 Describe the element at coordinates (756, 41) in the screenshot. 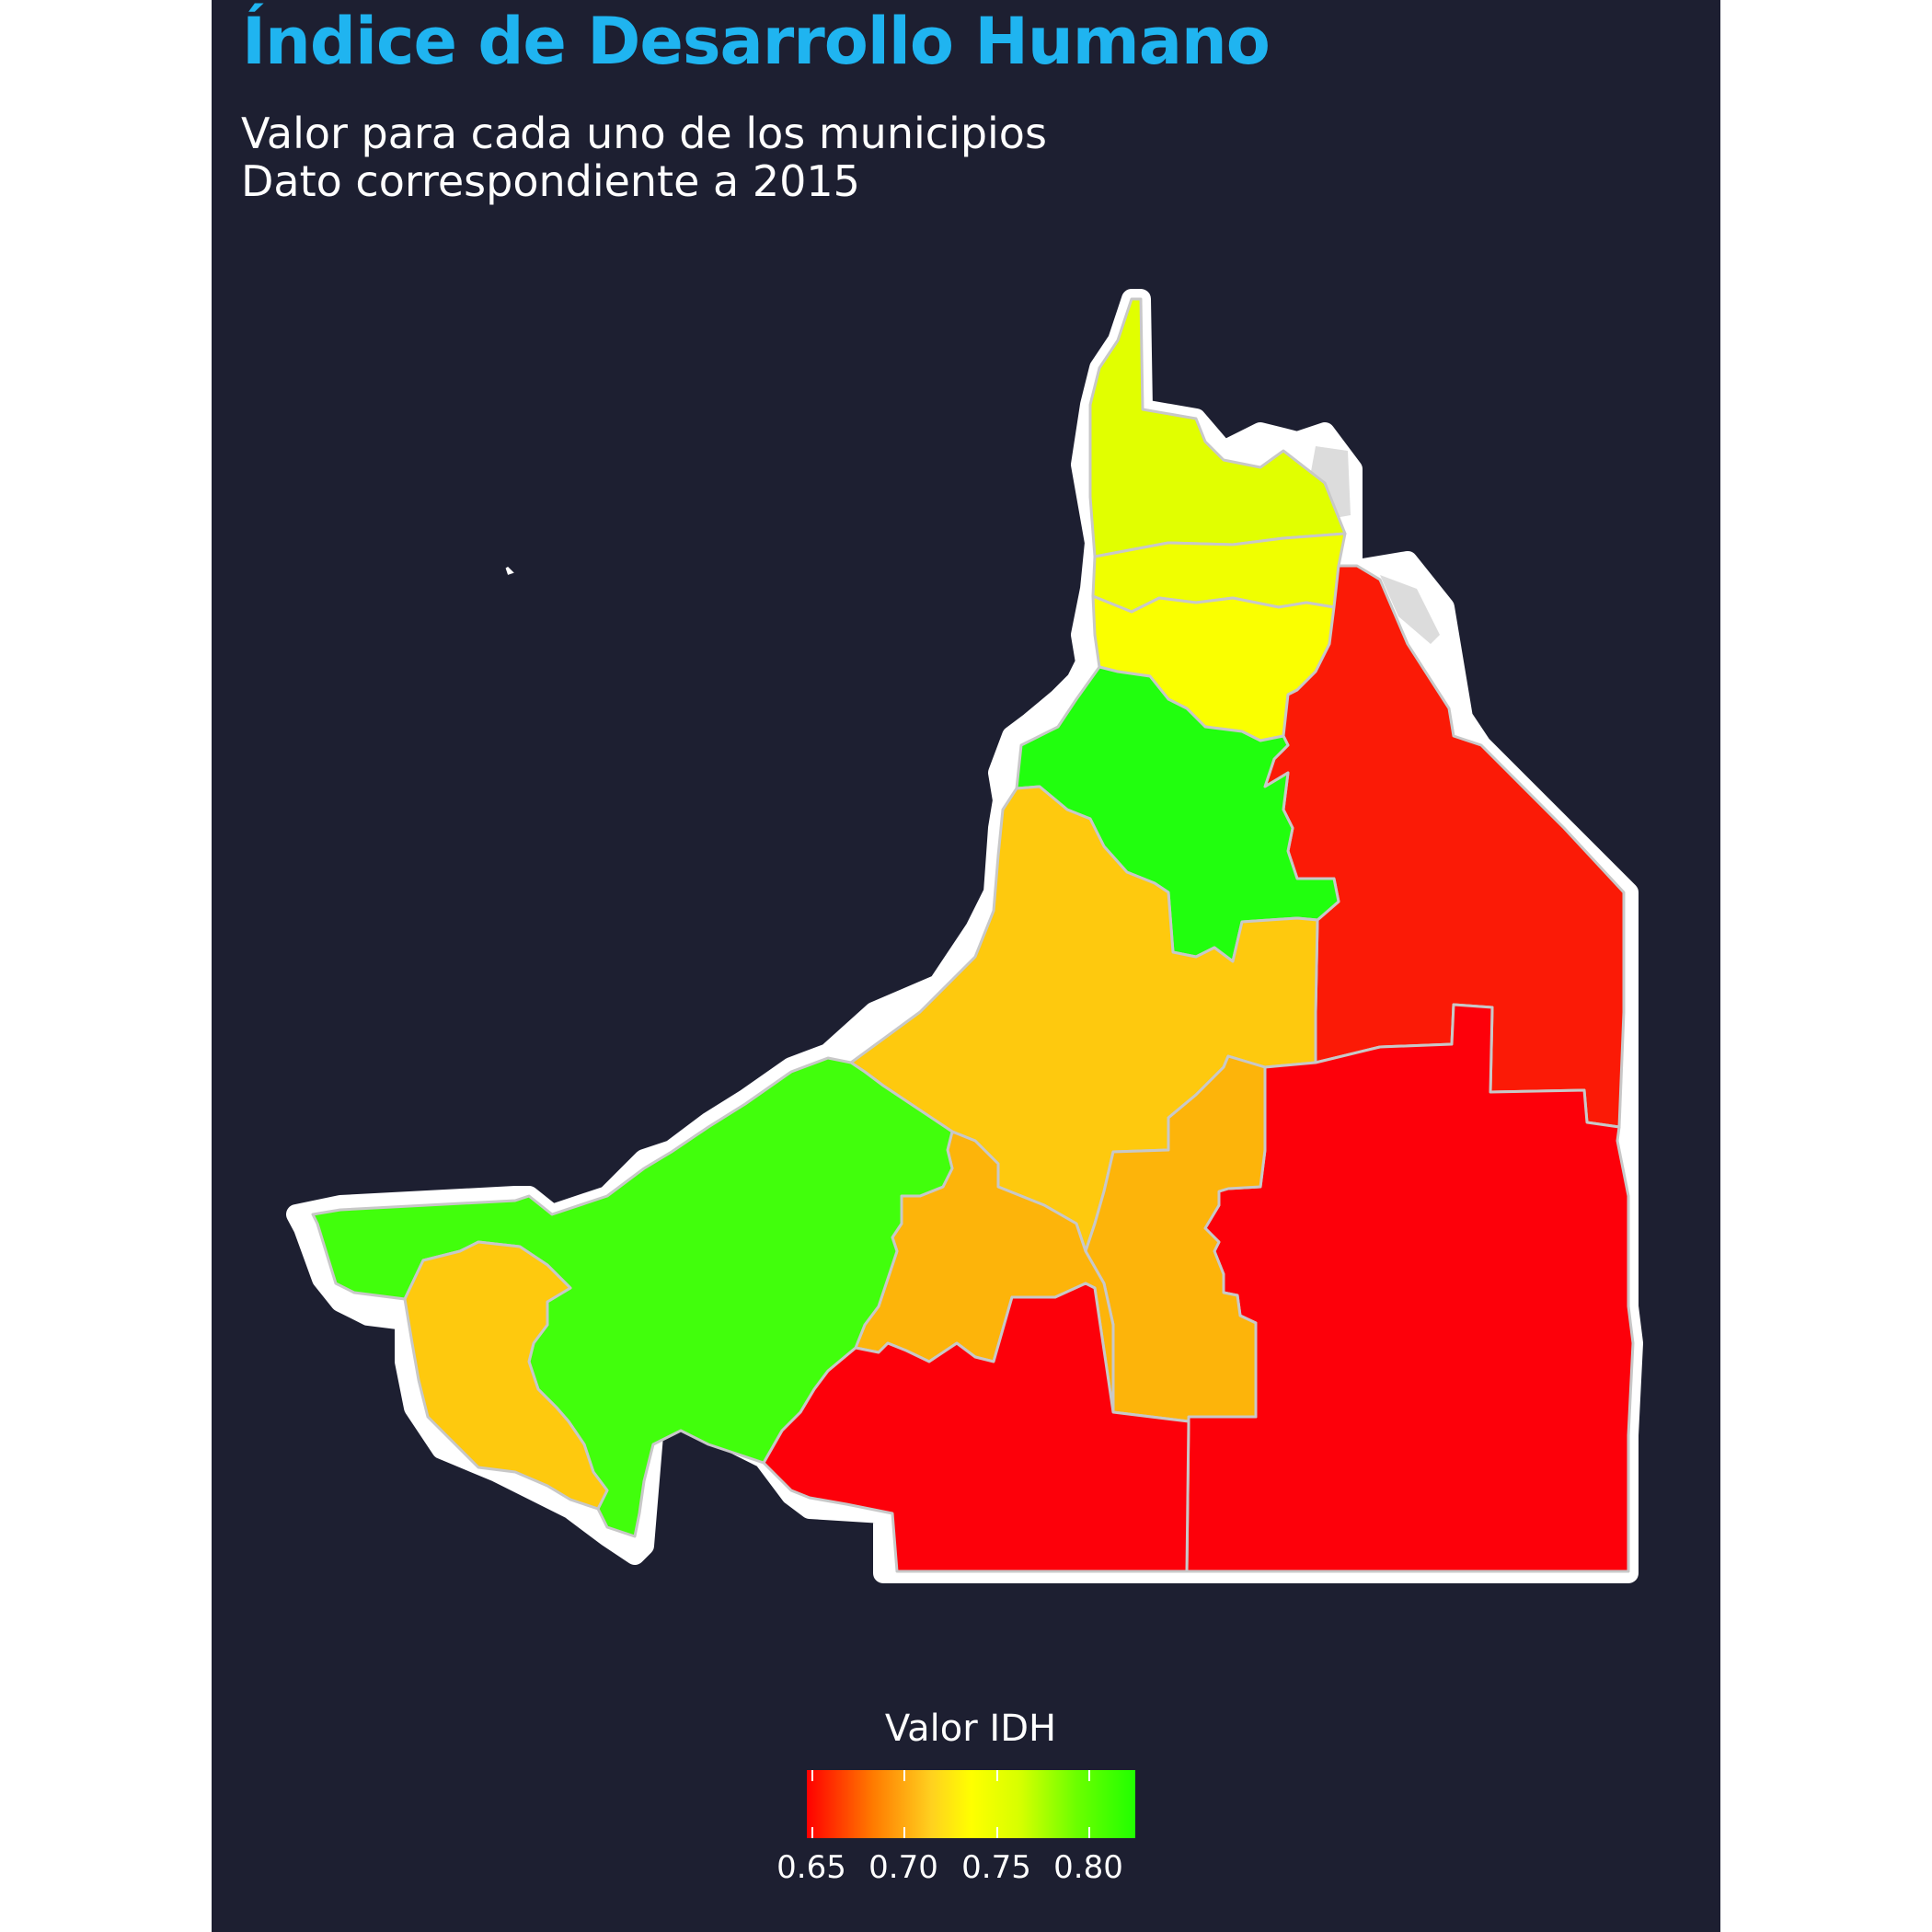

I see `map-title: Índice de Desarrollo Humano` at that location.